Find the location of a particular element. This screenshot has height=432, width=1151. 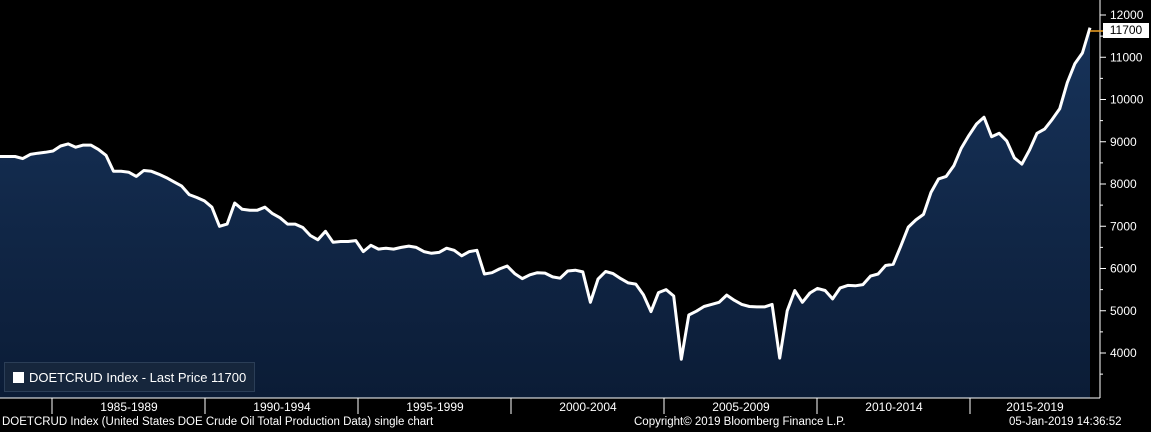

legend: DOETCRUD Index - Last Price 11700 is located at coordinates (130, 377).